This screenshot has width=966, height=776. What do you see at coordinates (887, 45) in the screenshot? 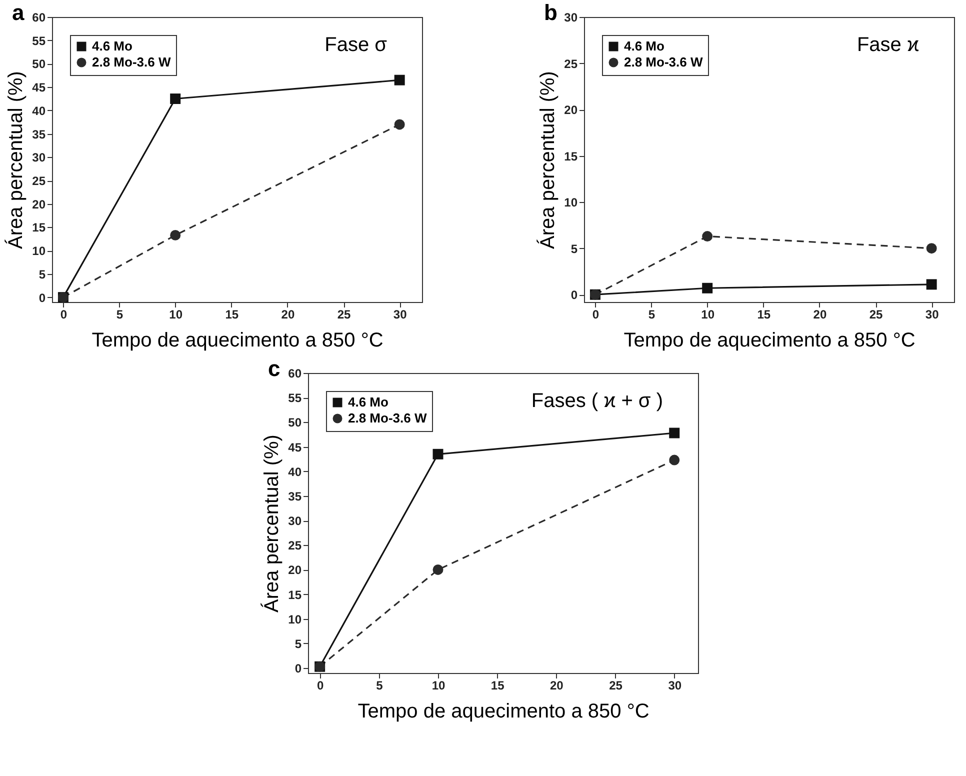
I see `annotation: Fase ϰ` at bounding box center [887, 45].